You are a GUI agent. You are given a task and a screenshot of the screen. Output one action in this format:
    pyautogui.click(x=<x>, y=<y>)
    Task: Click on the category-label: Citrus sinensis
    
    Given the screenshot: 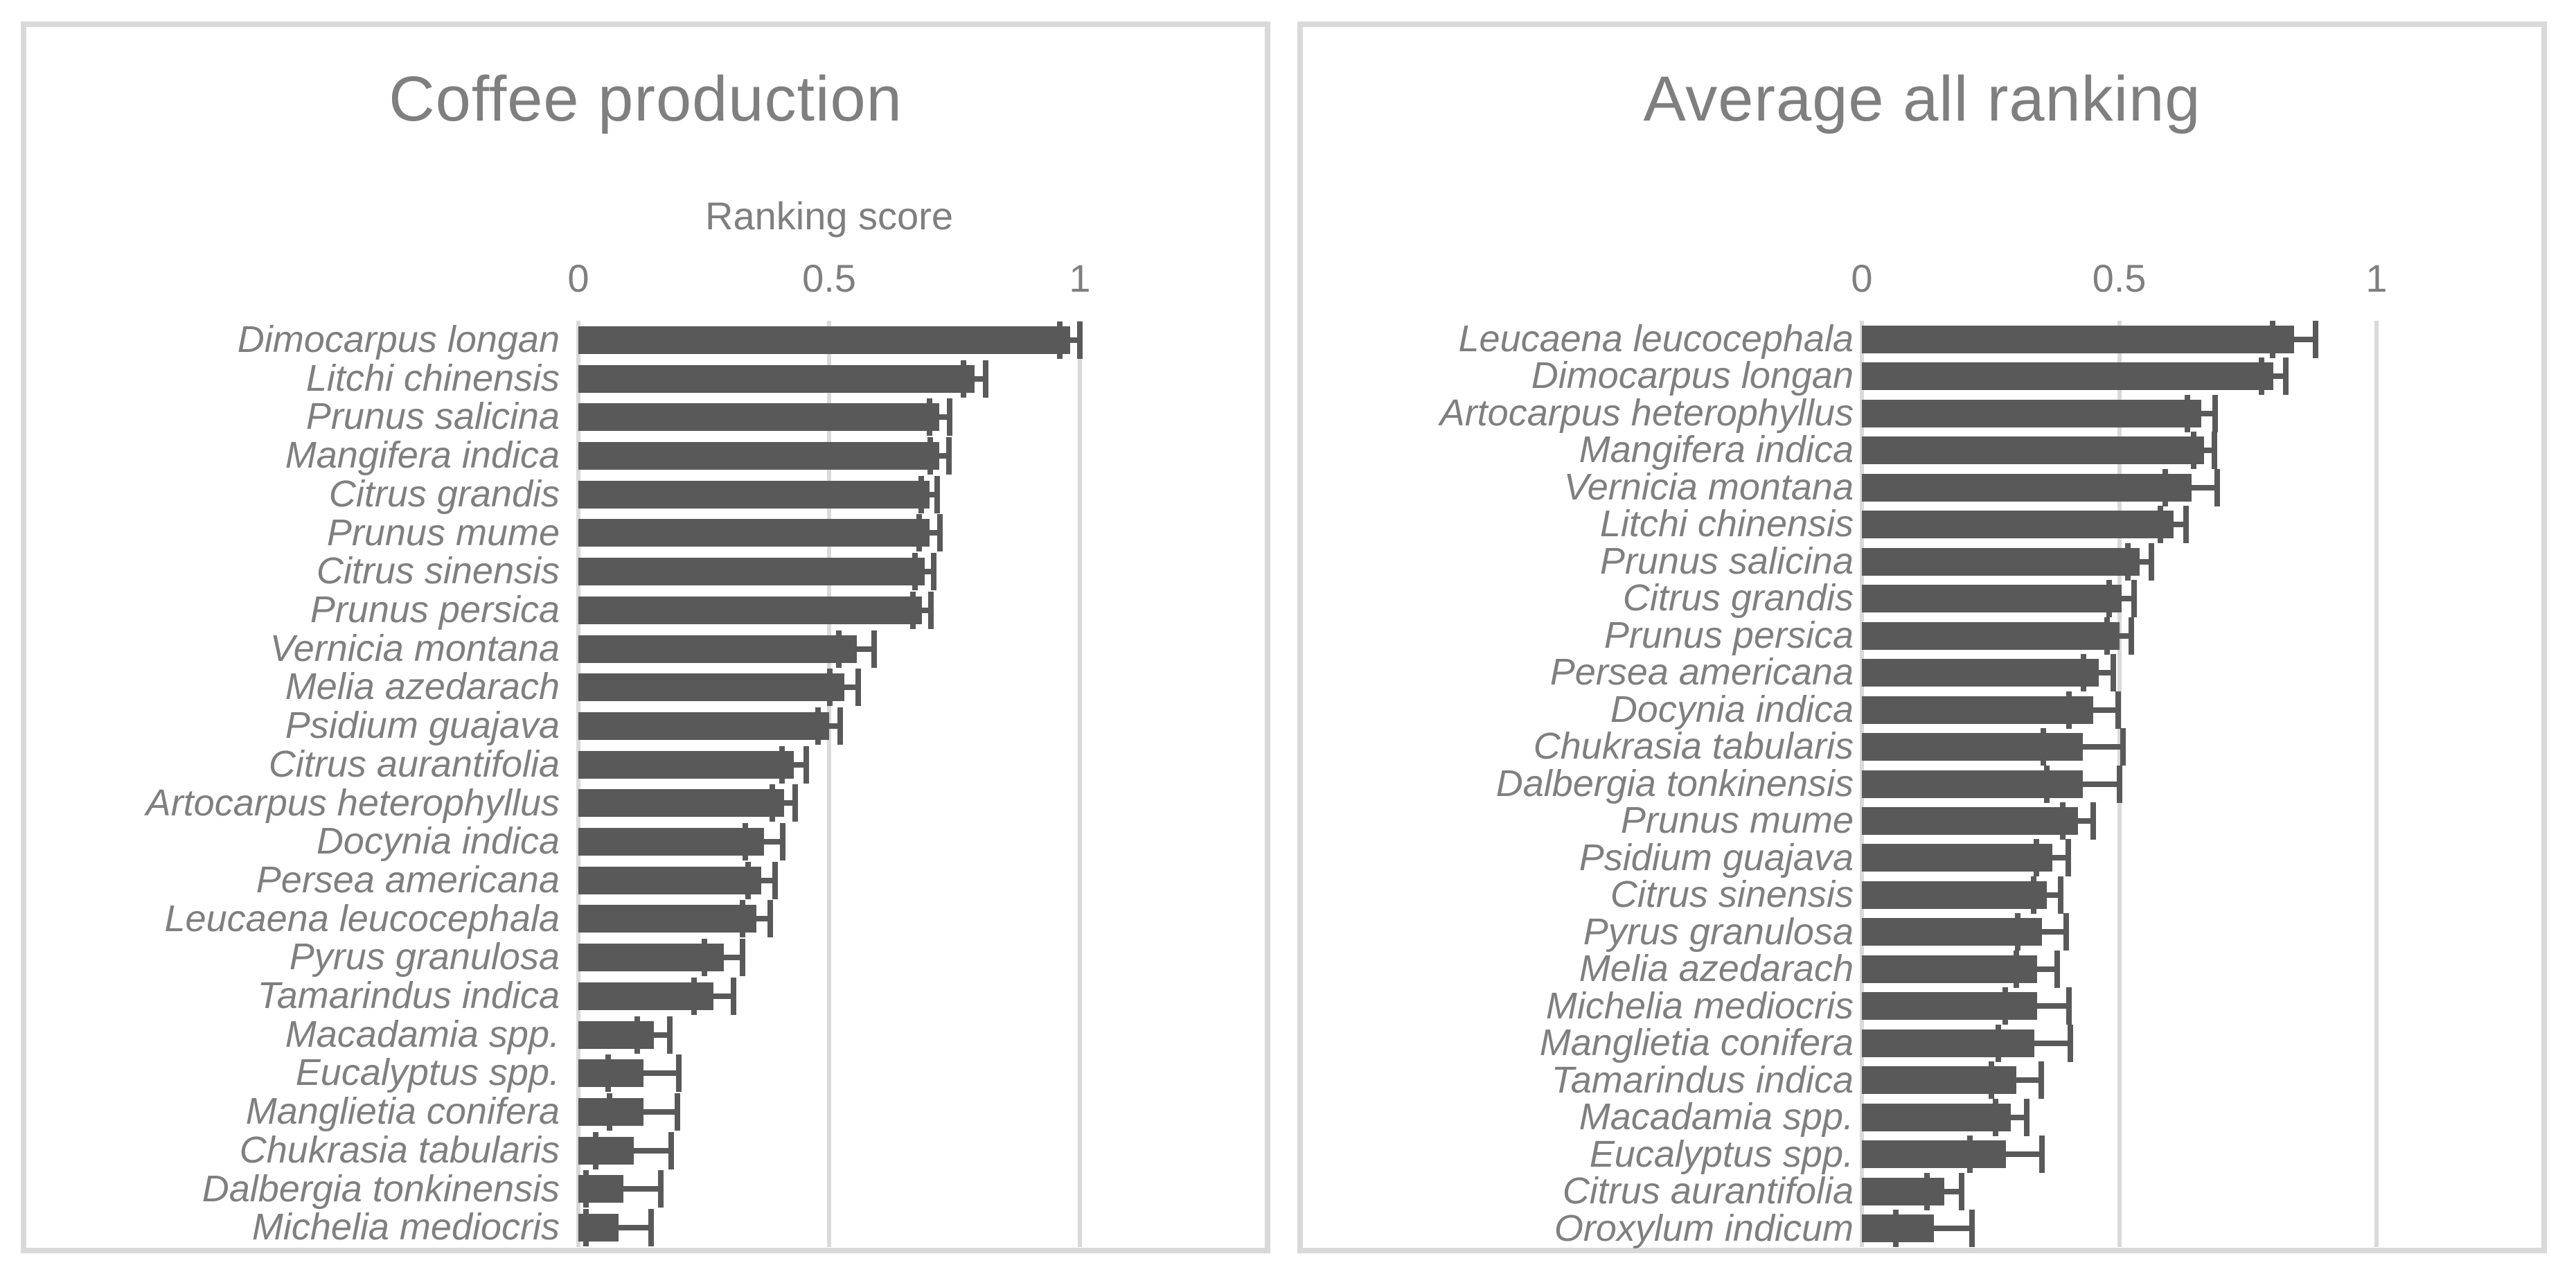 What is the action you would take?
    pyautogui.click(x=438, y=571)
    